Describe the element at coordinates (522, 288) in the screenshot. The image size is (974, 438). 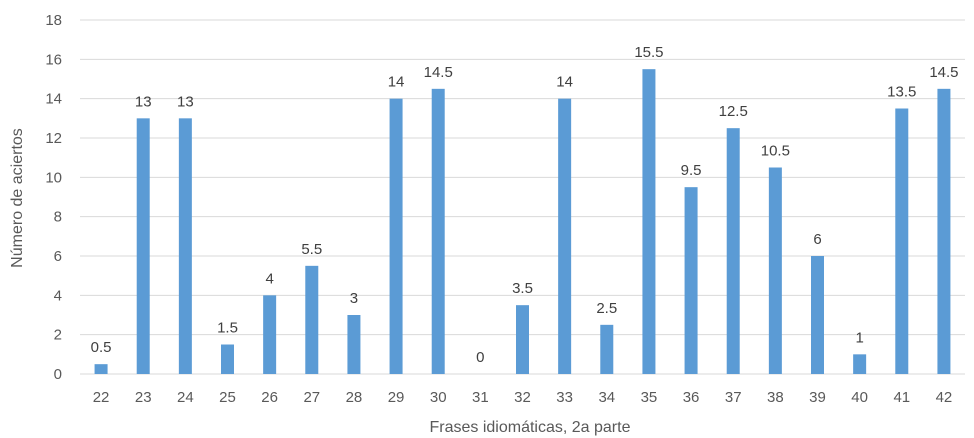
I see `data-label: 3.5` at that location.